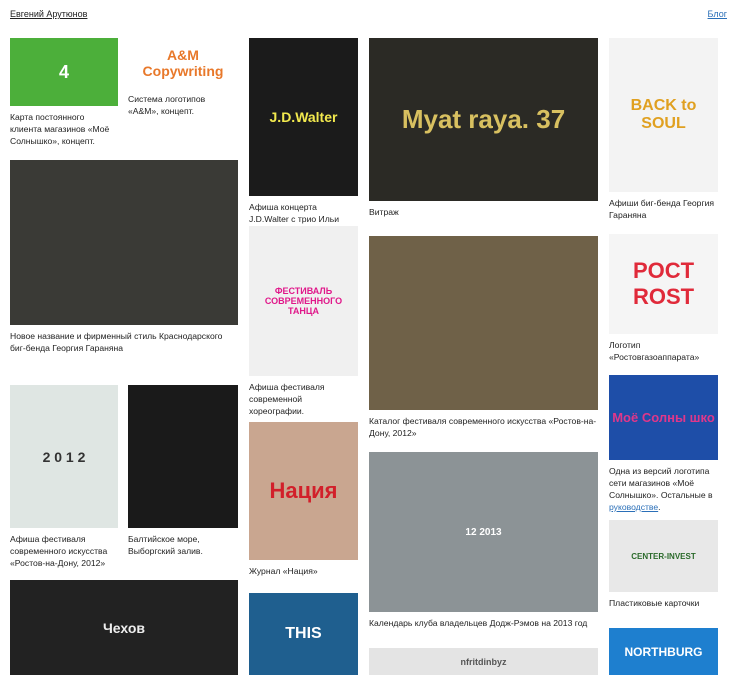  Describe the element at coordinates (165, 545) in the screenshot. I see `caption-text: Балтийское море, Выборгский залив.` at that location.